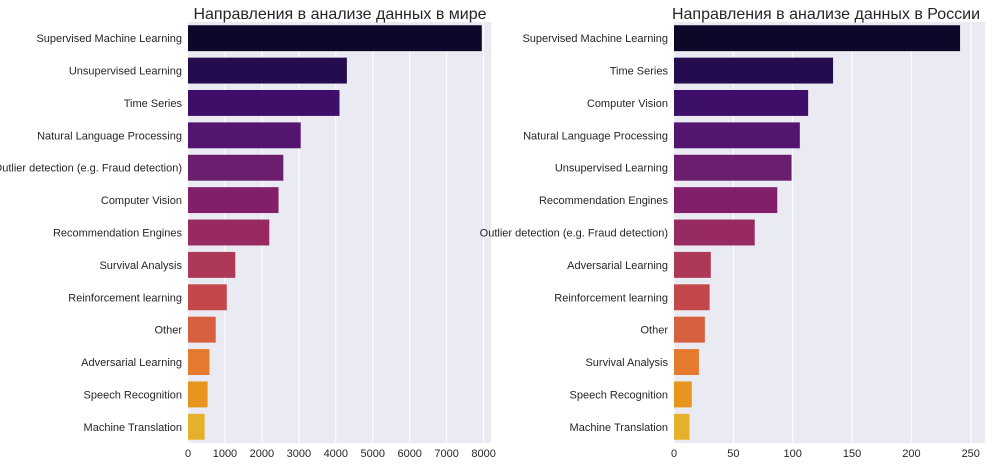  What do you see at coordinates (793, 454) in the screenshot?
I see `x-tick-label: 100` at bounding box center [793, 454].